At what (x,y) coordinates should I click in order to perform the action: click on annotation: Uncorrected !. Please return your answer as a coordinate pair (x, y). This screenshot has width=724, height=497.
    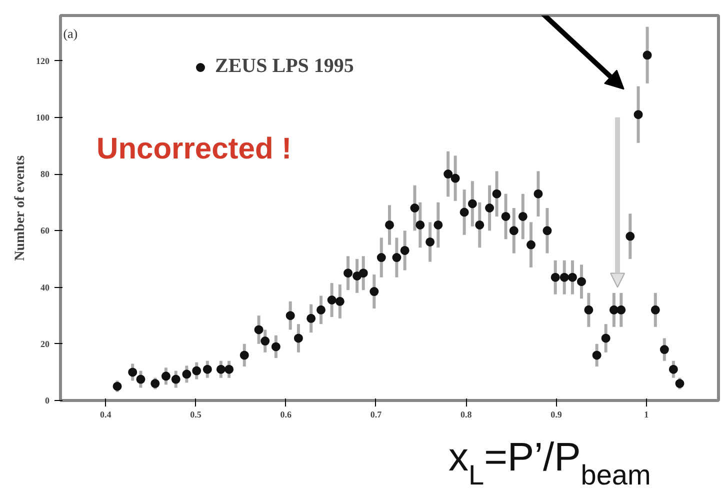
    Looking at the image, I should click on (194, 149).